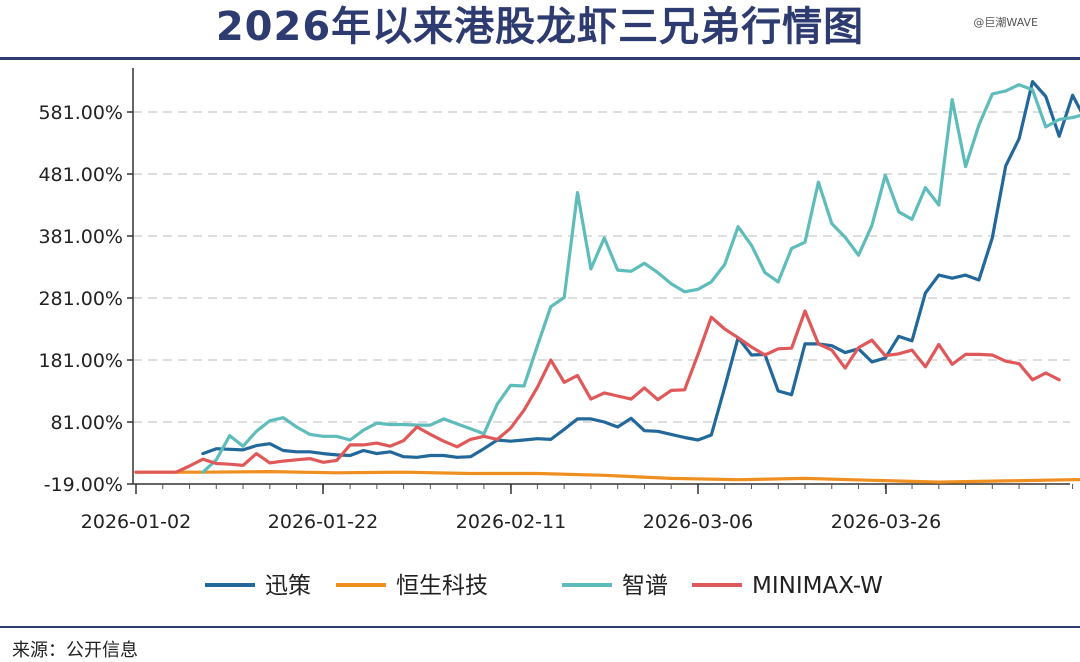 Image resolution: width=1080 pixels, height=662 pixels. What do you see at coordinates (87, 423) in the screenshot?
I see `y-tick-label: 81.00%` at bounding box center [87, 423].